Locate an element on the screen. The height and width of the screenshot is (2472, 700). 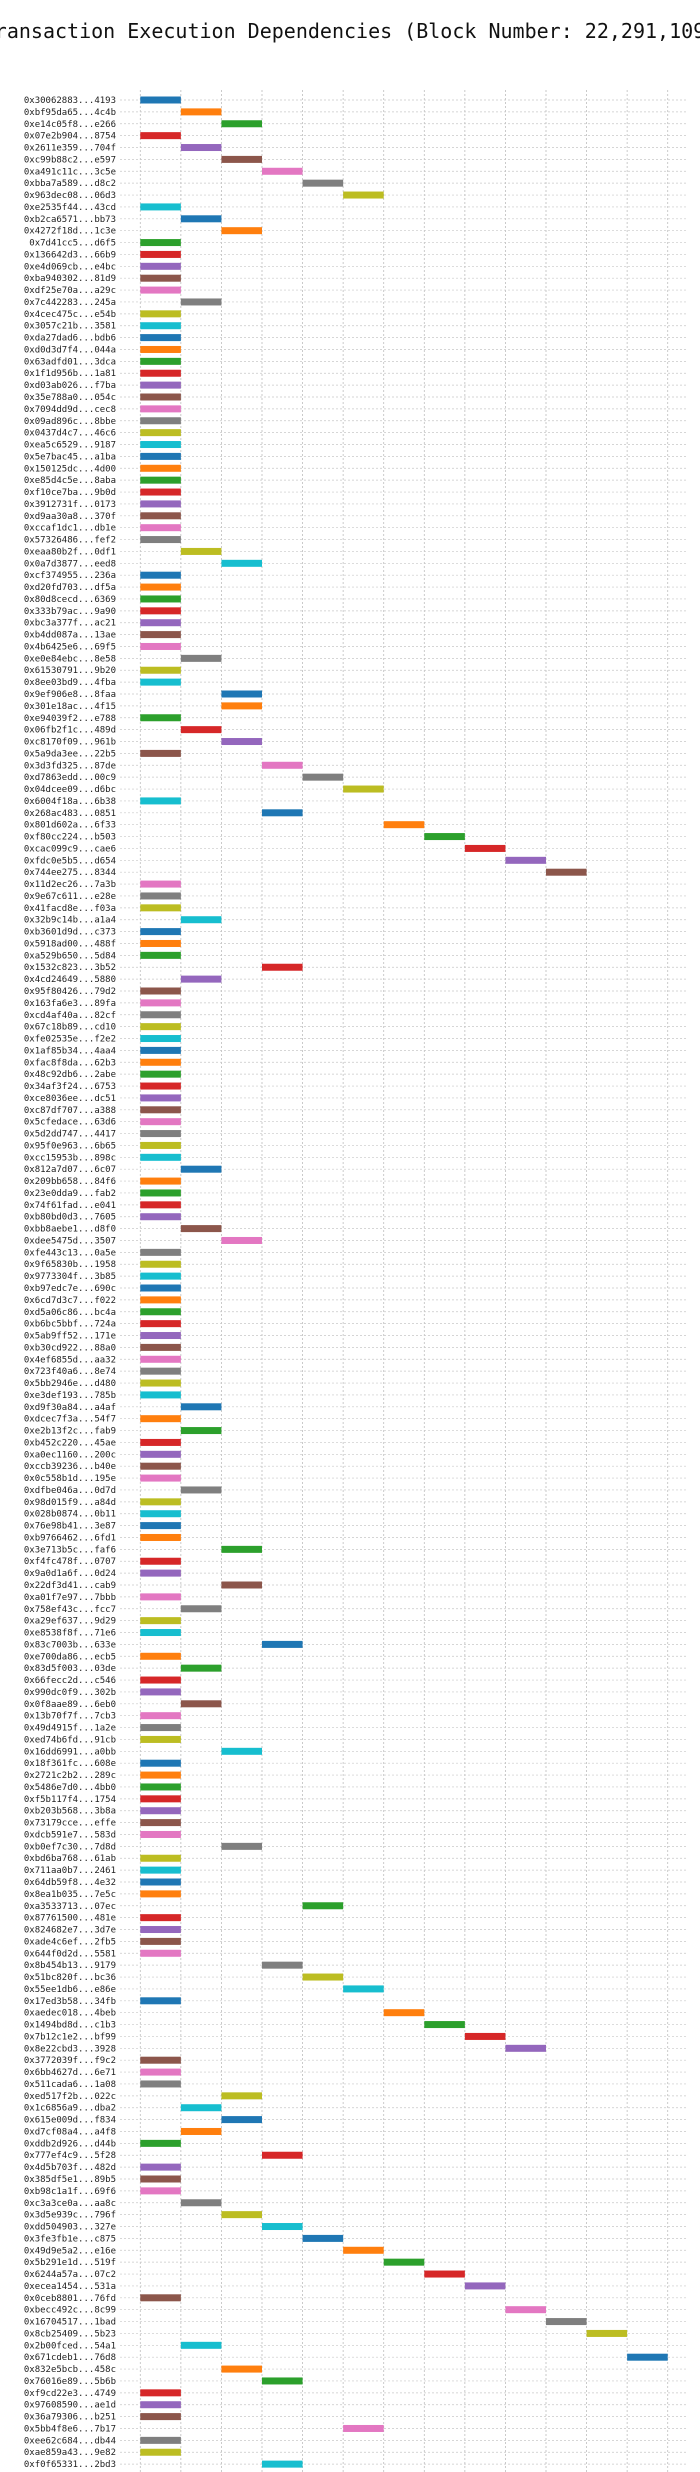
y-tick-label: 0x5ab9ff52...171e is located at coordinates (70, 1337).